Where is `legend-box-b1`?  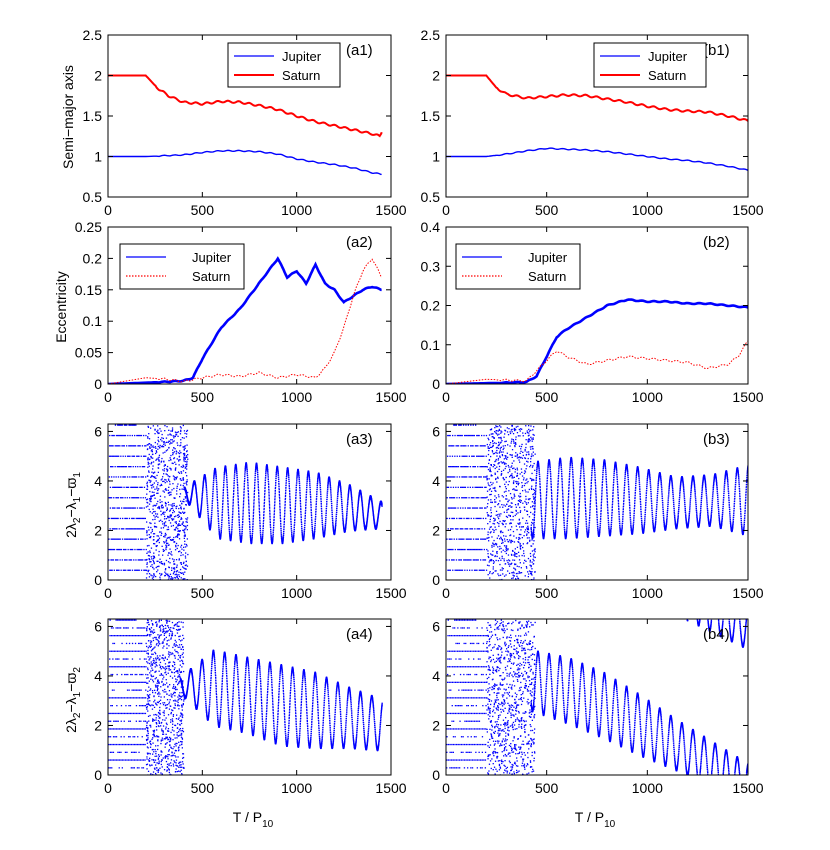 legend-box-b1 is located at coordinates (650, 65).